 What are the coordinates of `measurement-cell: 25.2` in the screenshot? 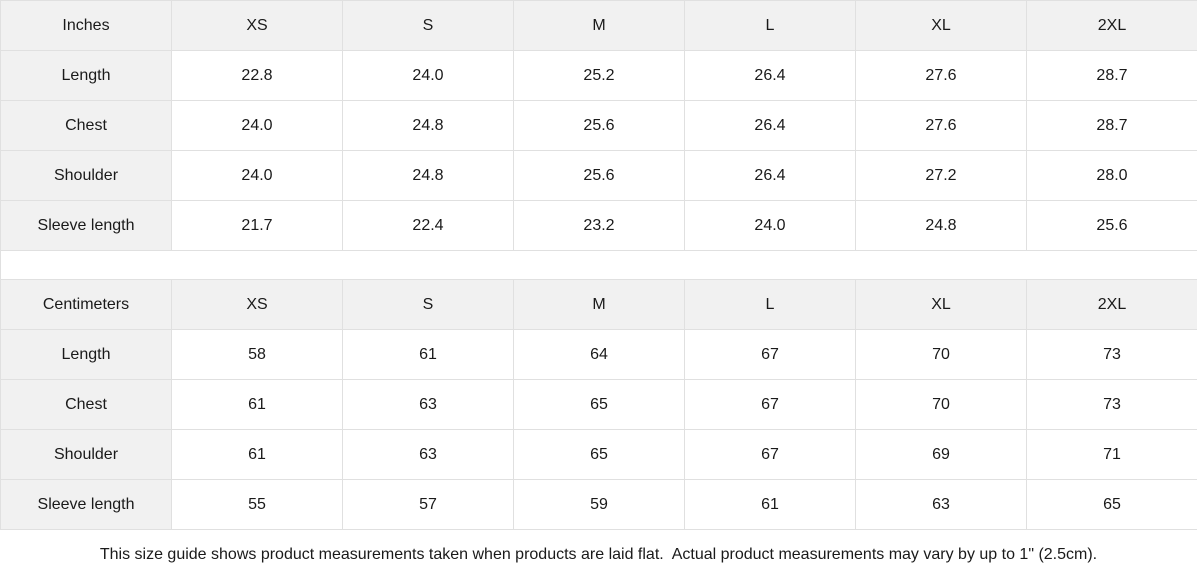 It's located at (599, 75).